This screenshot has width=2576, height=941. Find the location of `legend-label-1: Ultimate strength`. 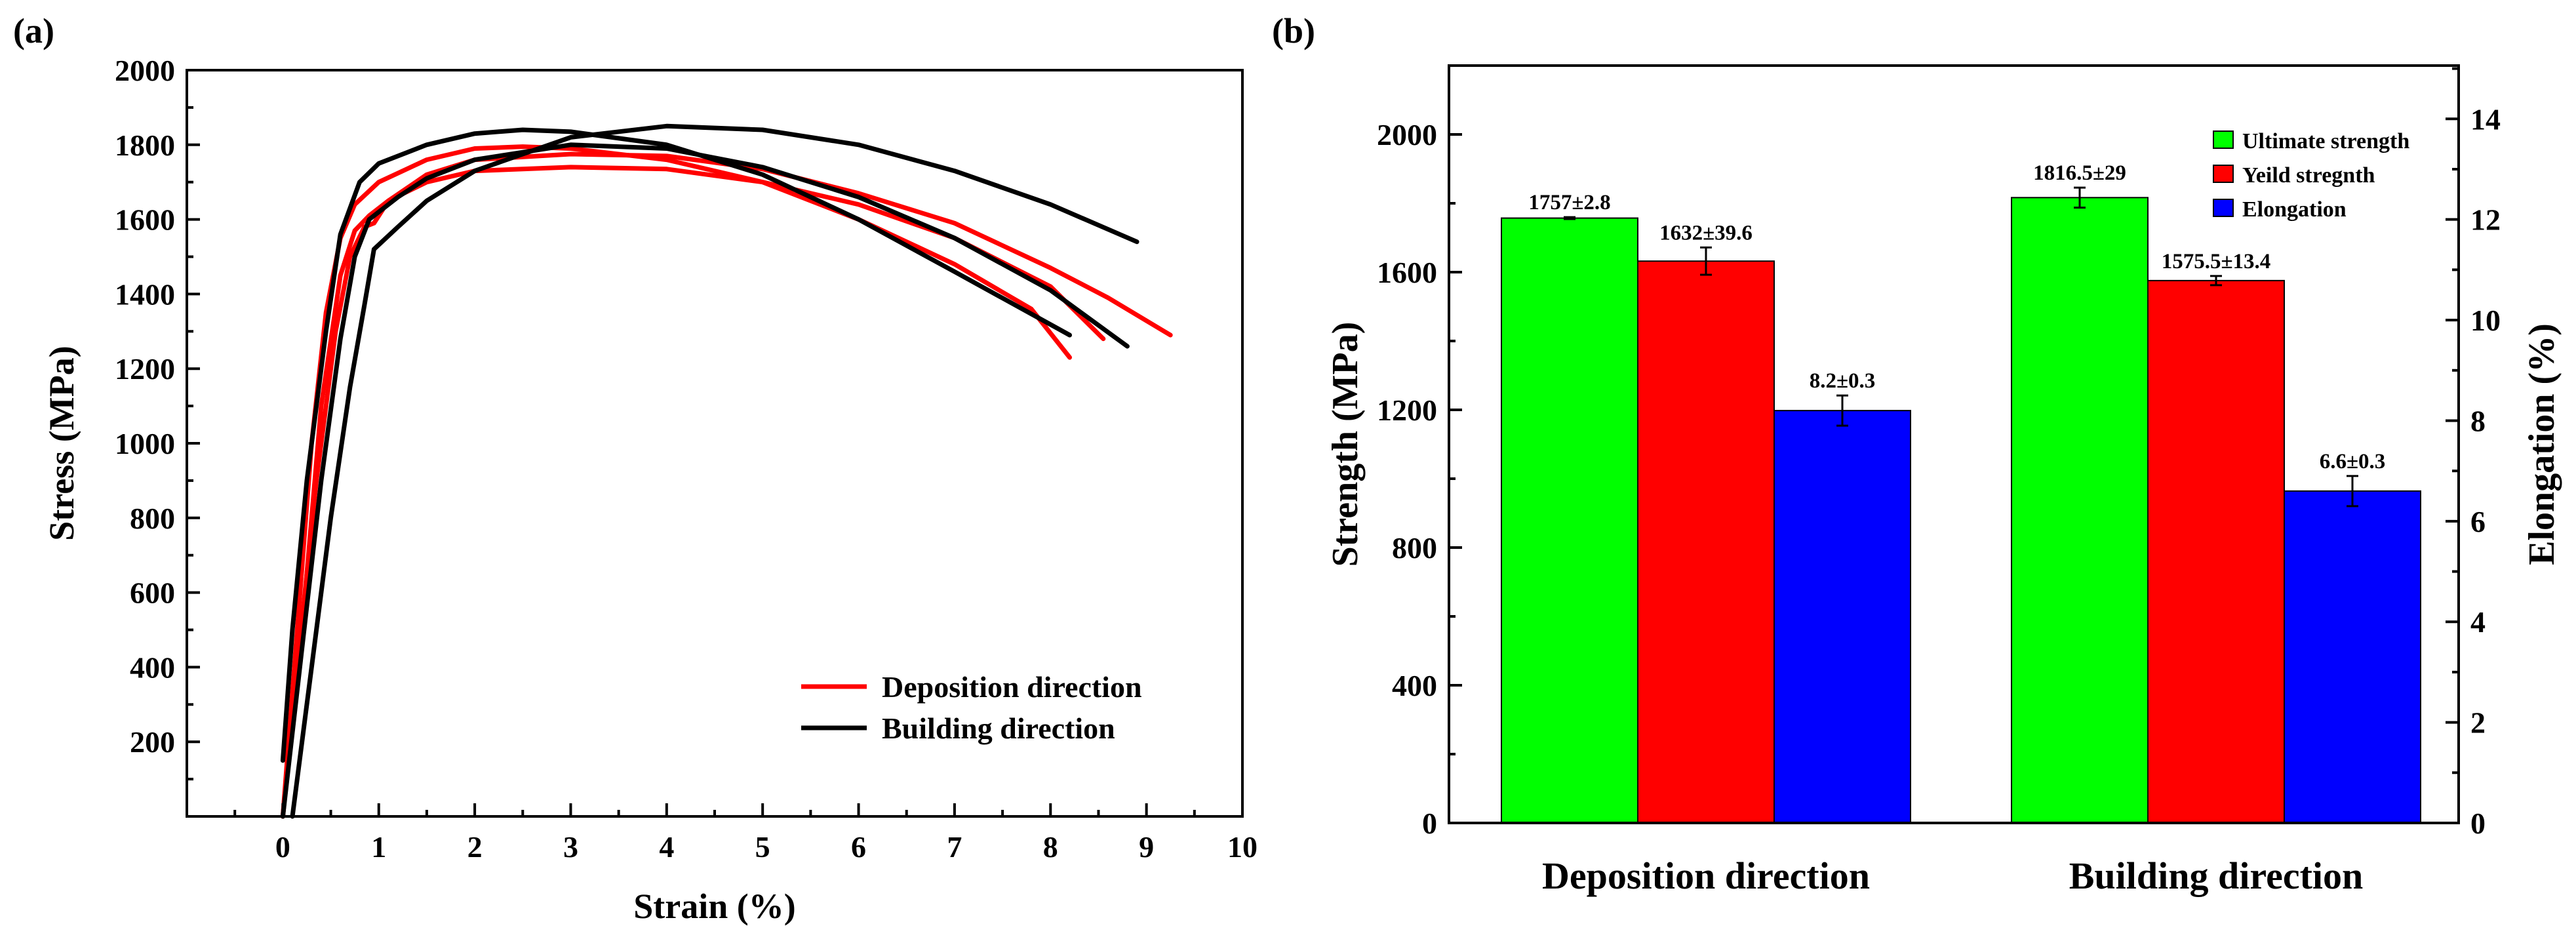

legend-label-1: Ultimate strength is located at coordinates (2325, 141).